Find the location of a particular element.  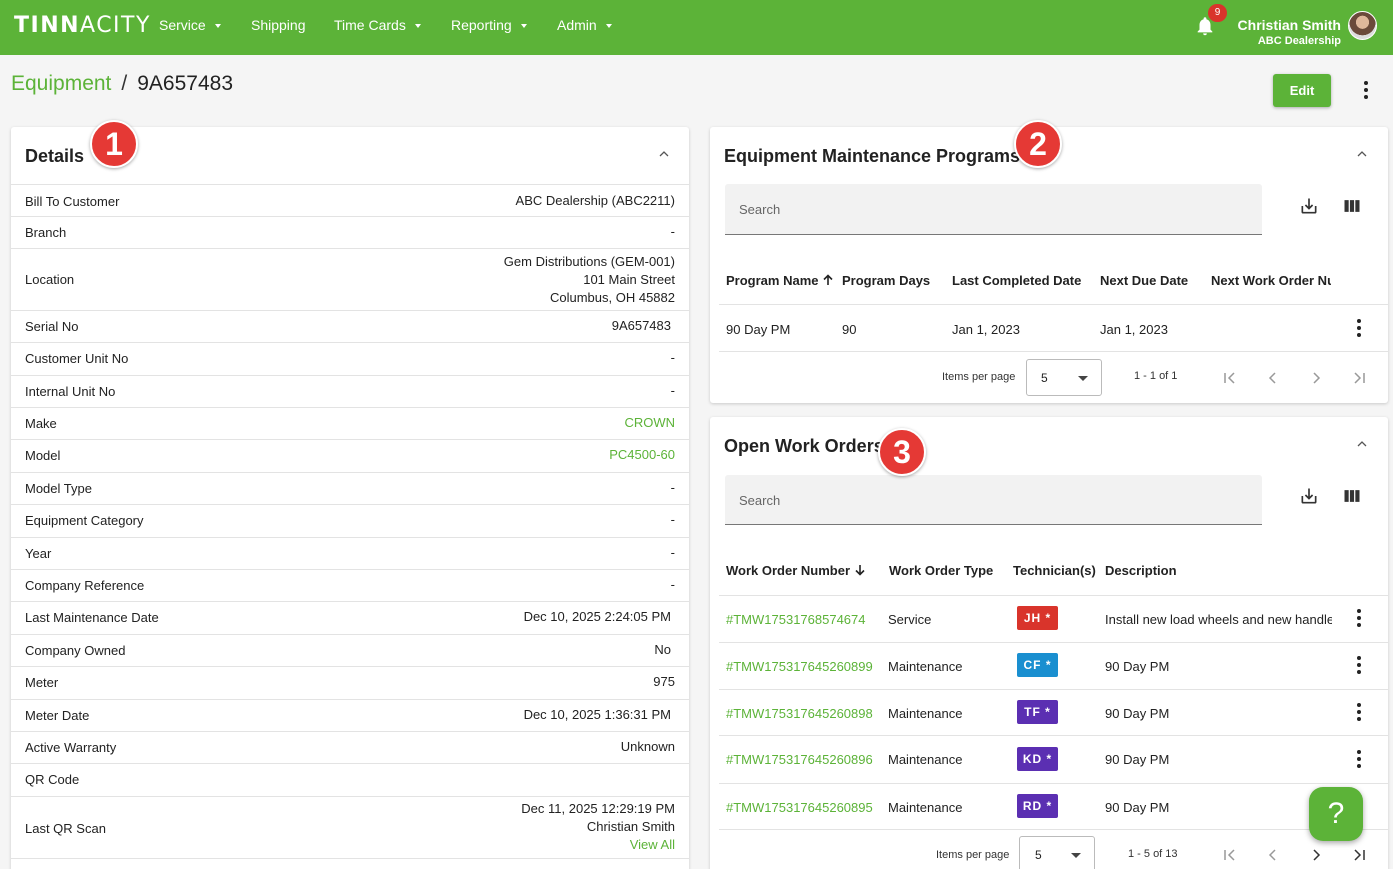

more-actions-icon is located at coordinates (1366, 90).